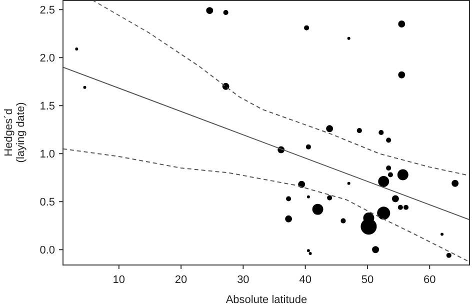  What do you see at coordinates (47, 58) in the screenshot?
I see `y-tick-label: 2.0` at bounding box center [47, 58].